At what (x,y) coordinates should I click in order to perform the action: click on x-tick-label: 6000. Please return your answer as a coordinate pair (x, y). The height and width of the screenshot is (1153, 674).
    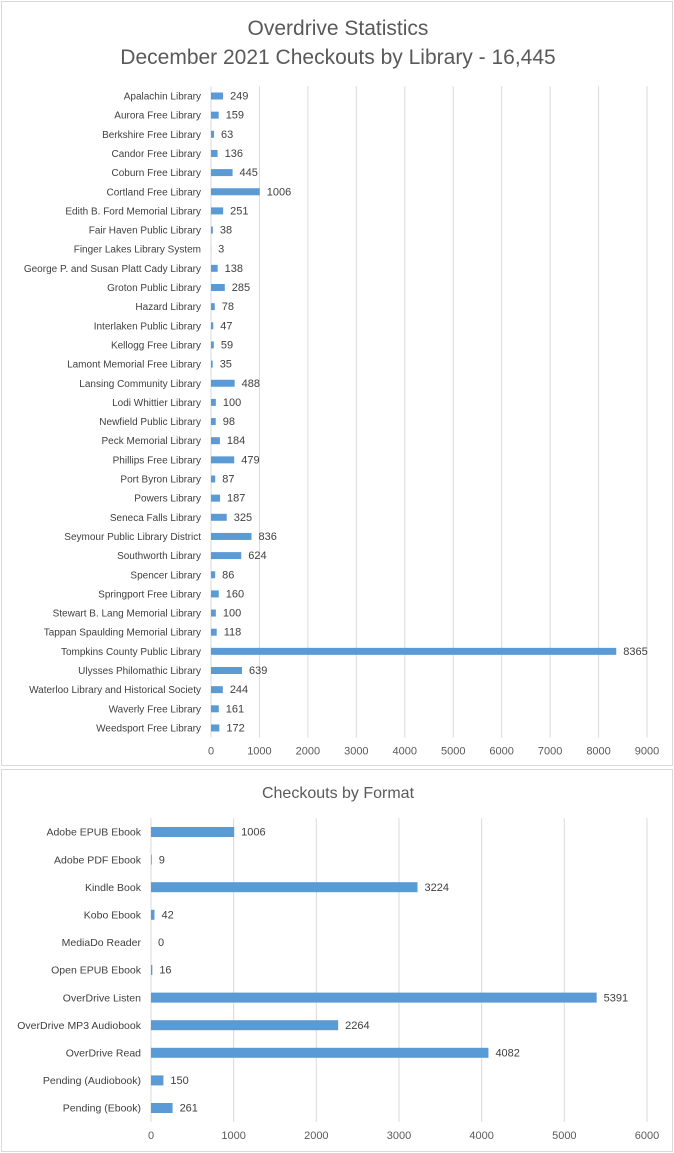
    Looking at the image, I should click on (647, 1136).